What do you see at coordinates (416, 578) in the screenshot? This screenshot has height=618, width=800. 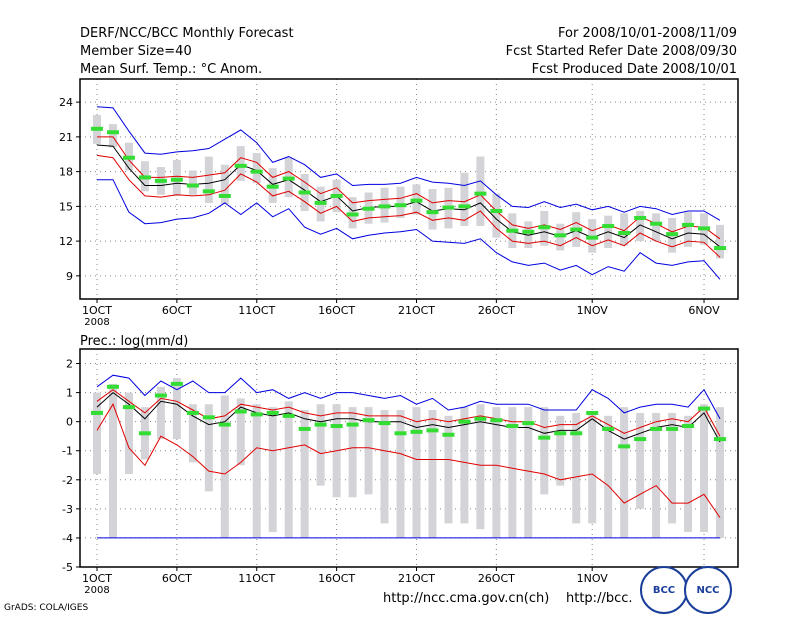 I see `x-tick-label: 21OCT` at bounding box center [416, 578].